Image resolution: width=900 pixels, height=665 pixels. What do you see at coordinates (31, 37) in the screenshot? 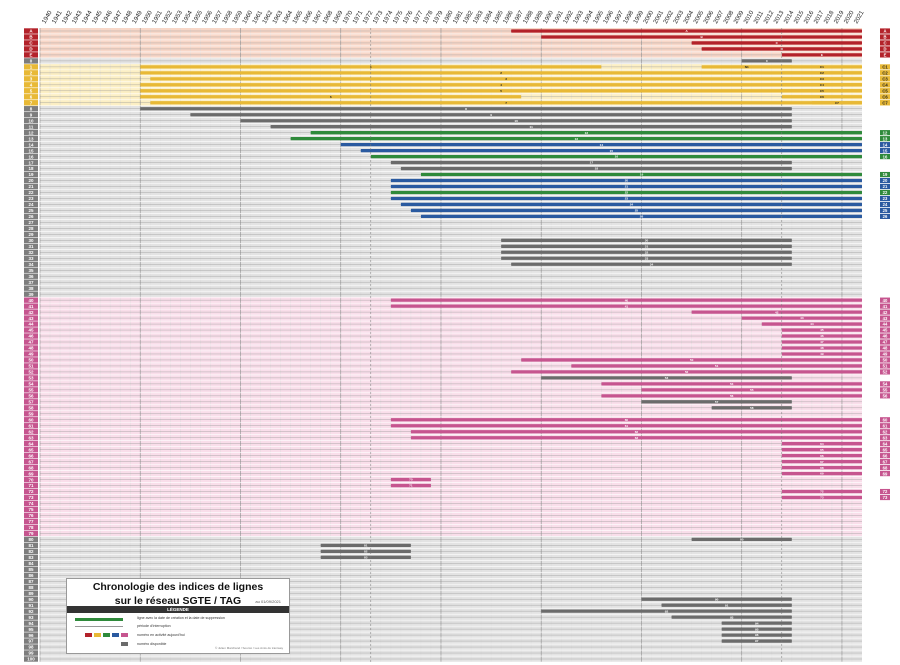
I see `row-label: B` at bounding box center [31, 37].